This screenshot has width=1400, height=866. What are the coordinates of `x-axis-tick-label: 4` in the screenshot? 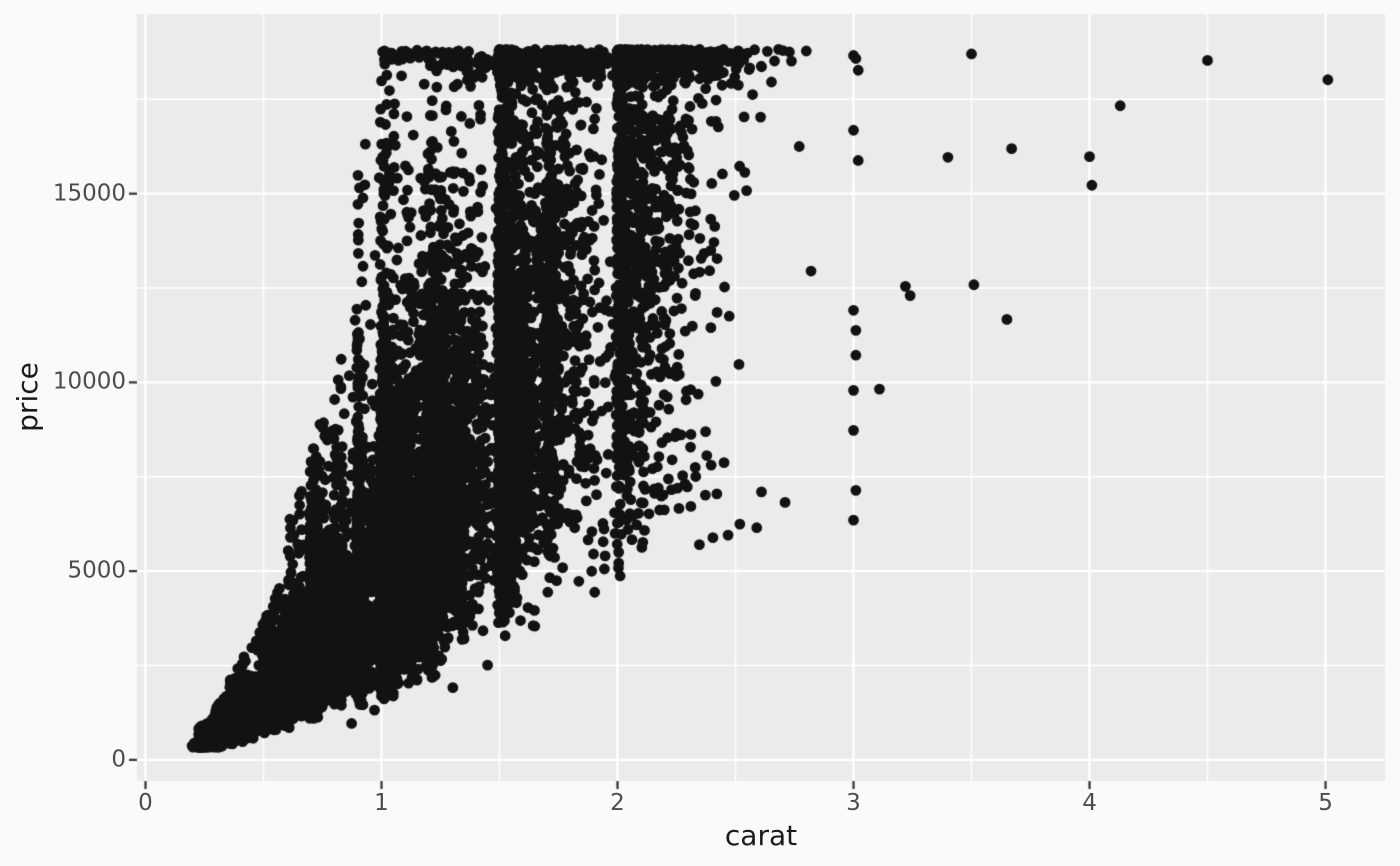 It's located at (1089, 803).